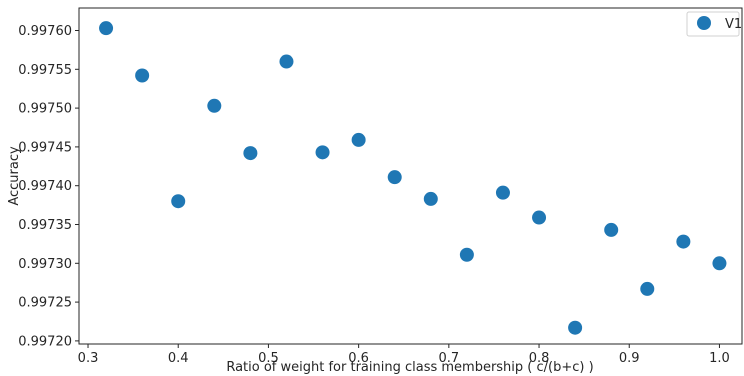 This screenshot has height=376, width=744. I want to click on y-tick-label: 0.99740, so click(45, 186).